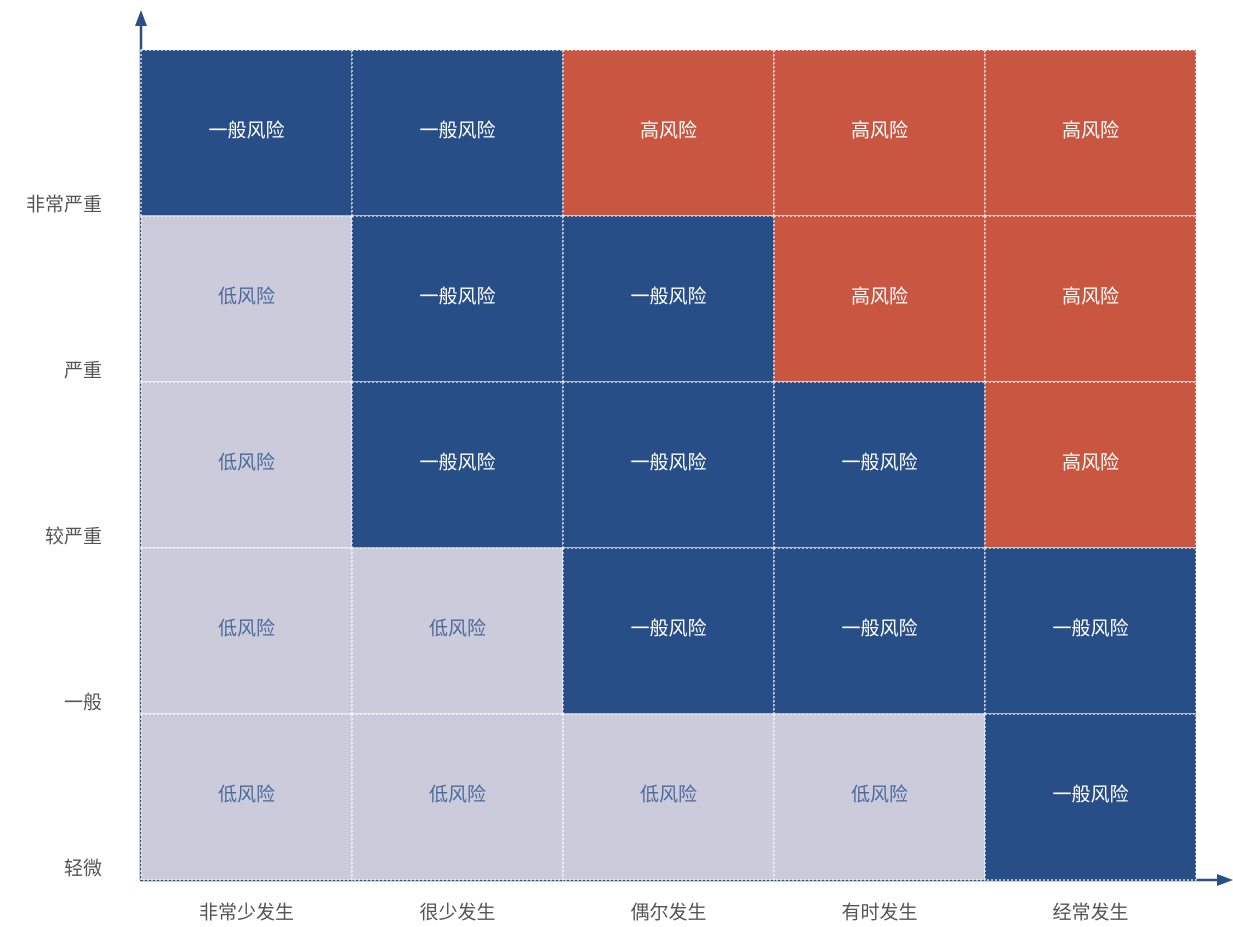  What do you see at coordinates (457, 913) in the screenshot?
I see `x-label: 很少发生` at bounding box center [457, 913].